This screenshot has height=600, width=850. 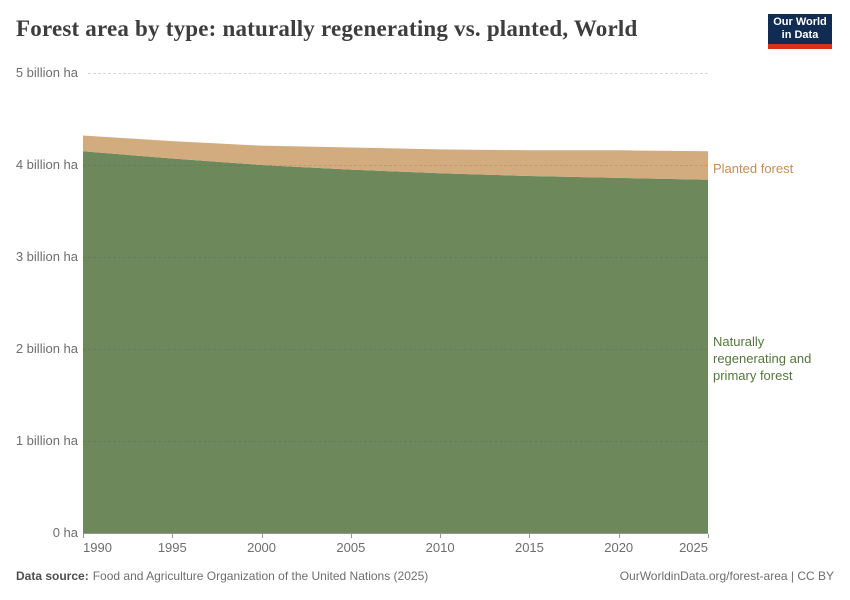 What do you see at coordinates (739, 341) in the screenshot?
I see `series-label-natural-line1: Naturally` at bounding box center [739, 341].